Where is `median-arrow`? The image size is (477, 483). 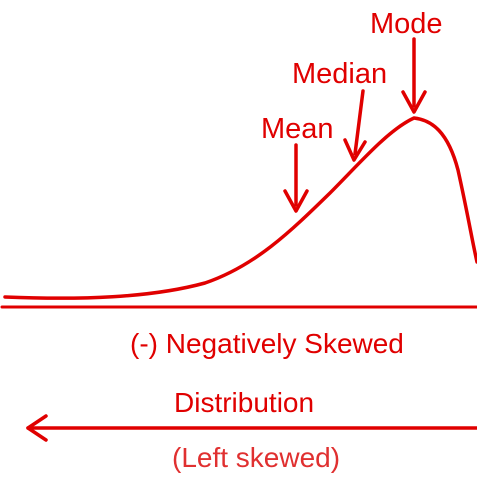 median-arrow is located at coordinates (355, 125).